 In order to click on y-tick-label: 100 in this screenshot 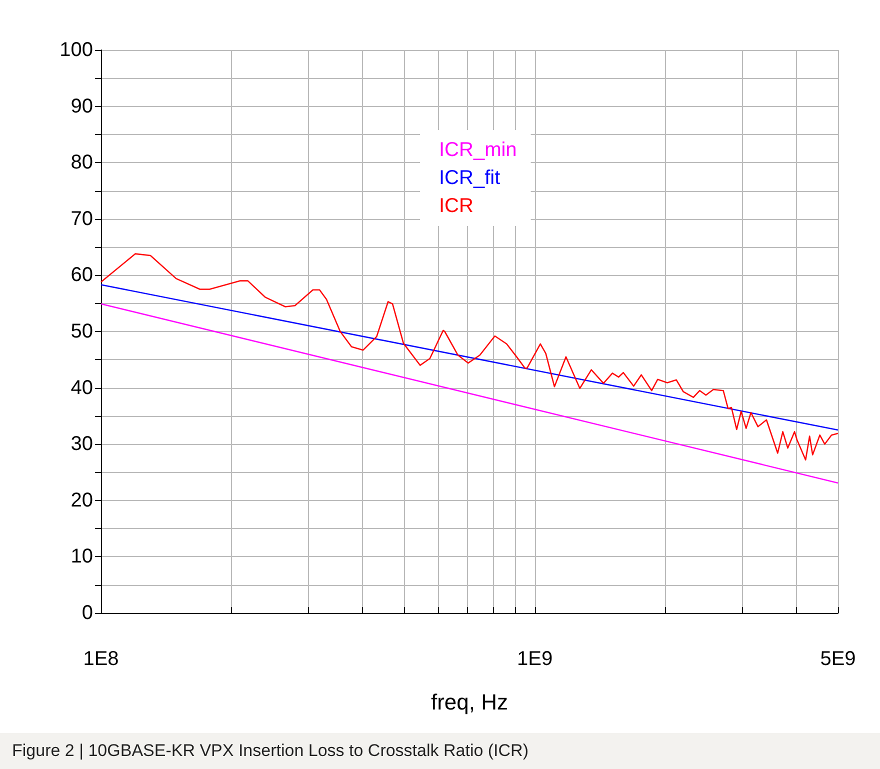, I will do `click(76, 50)`.